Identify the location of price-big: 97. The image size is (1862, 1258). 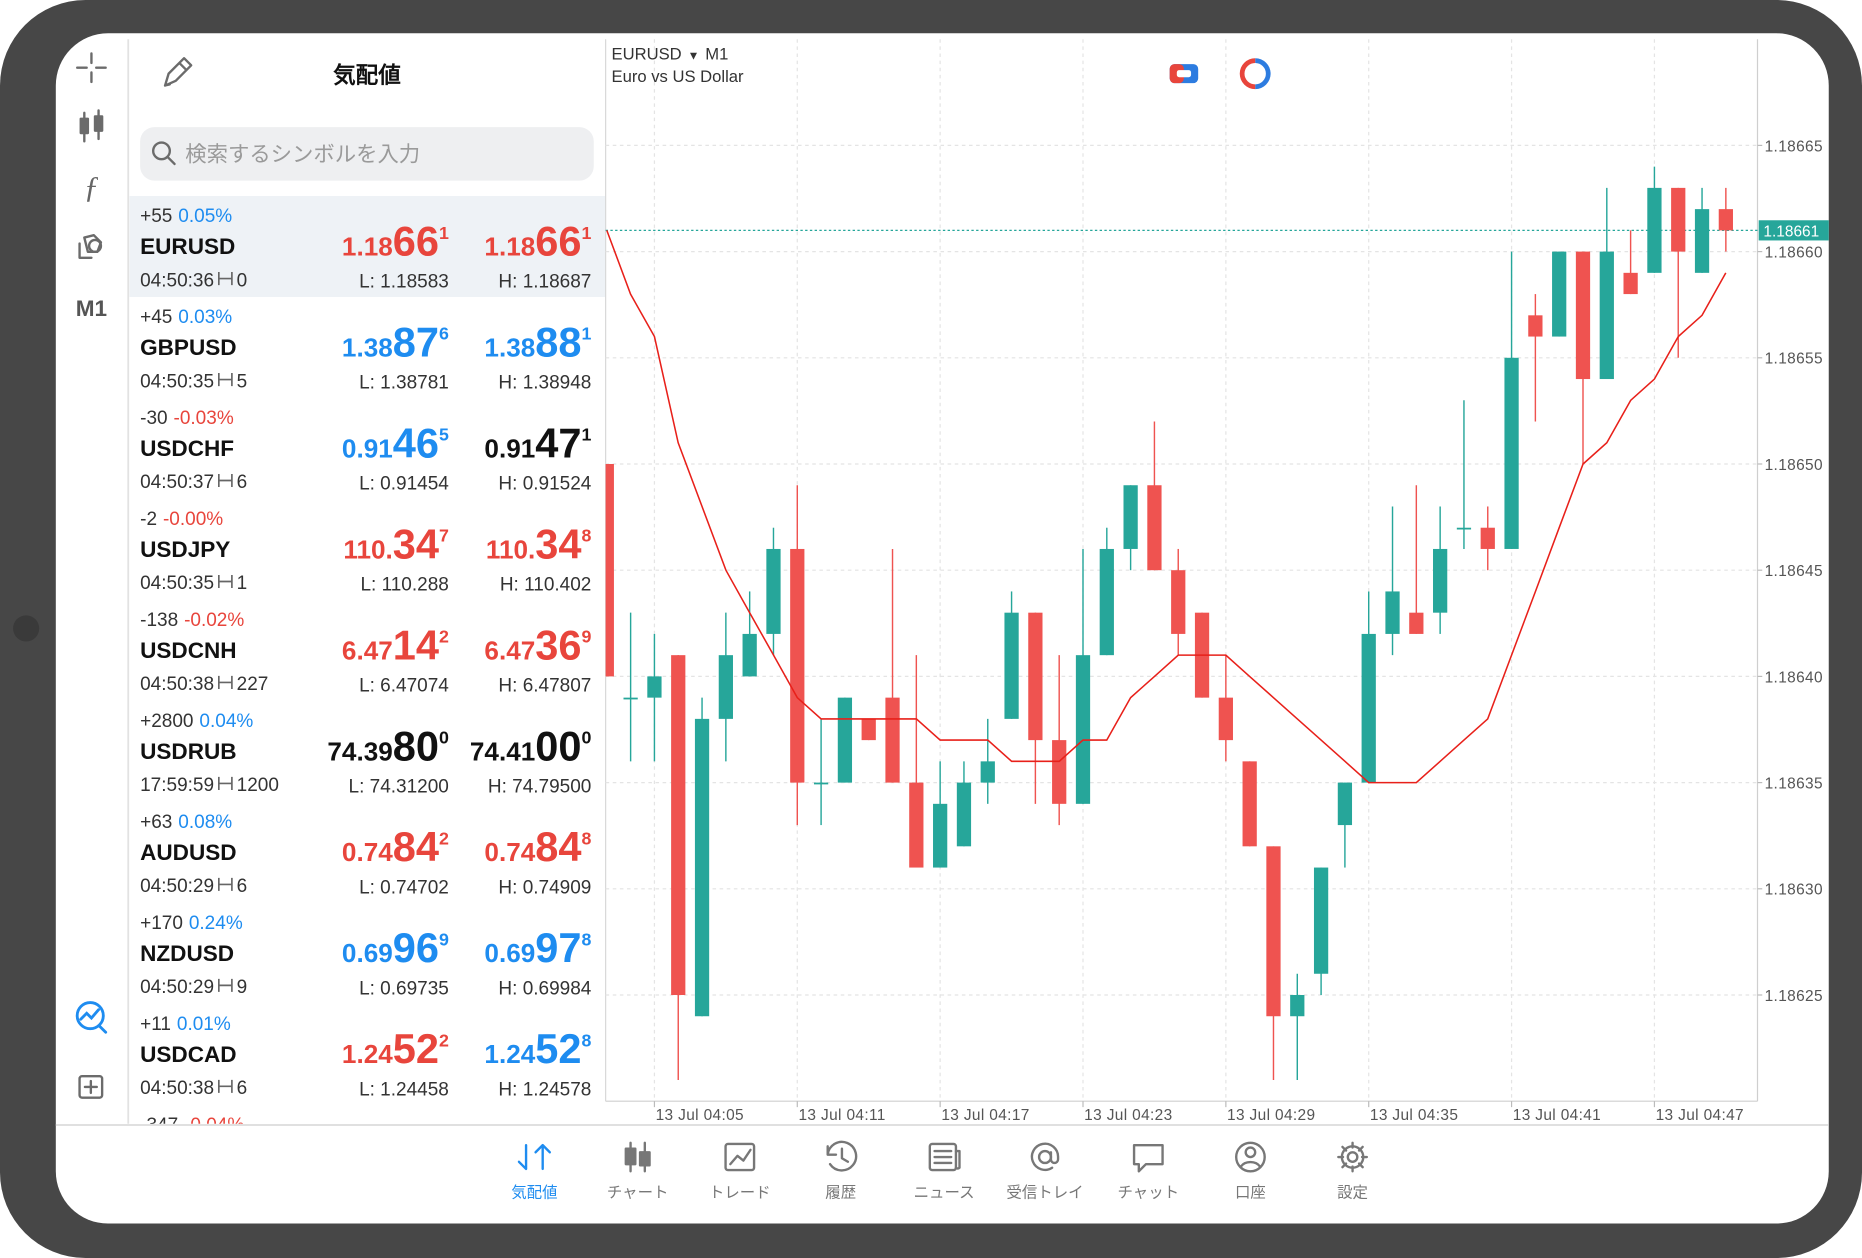
(558, 947).